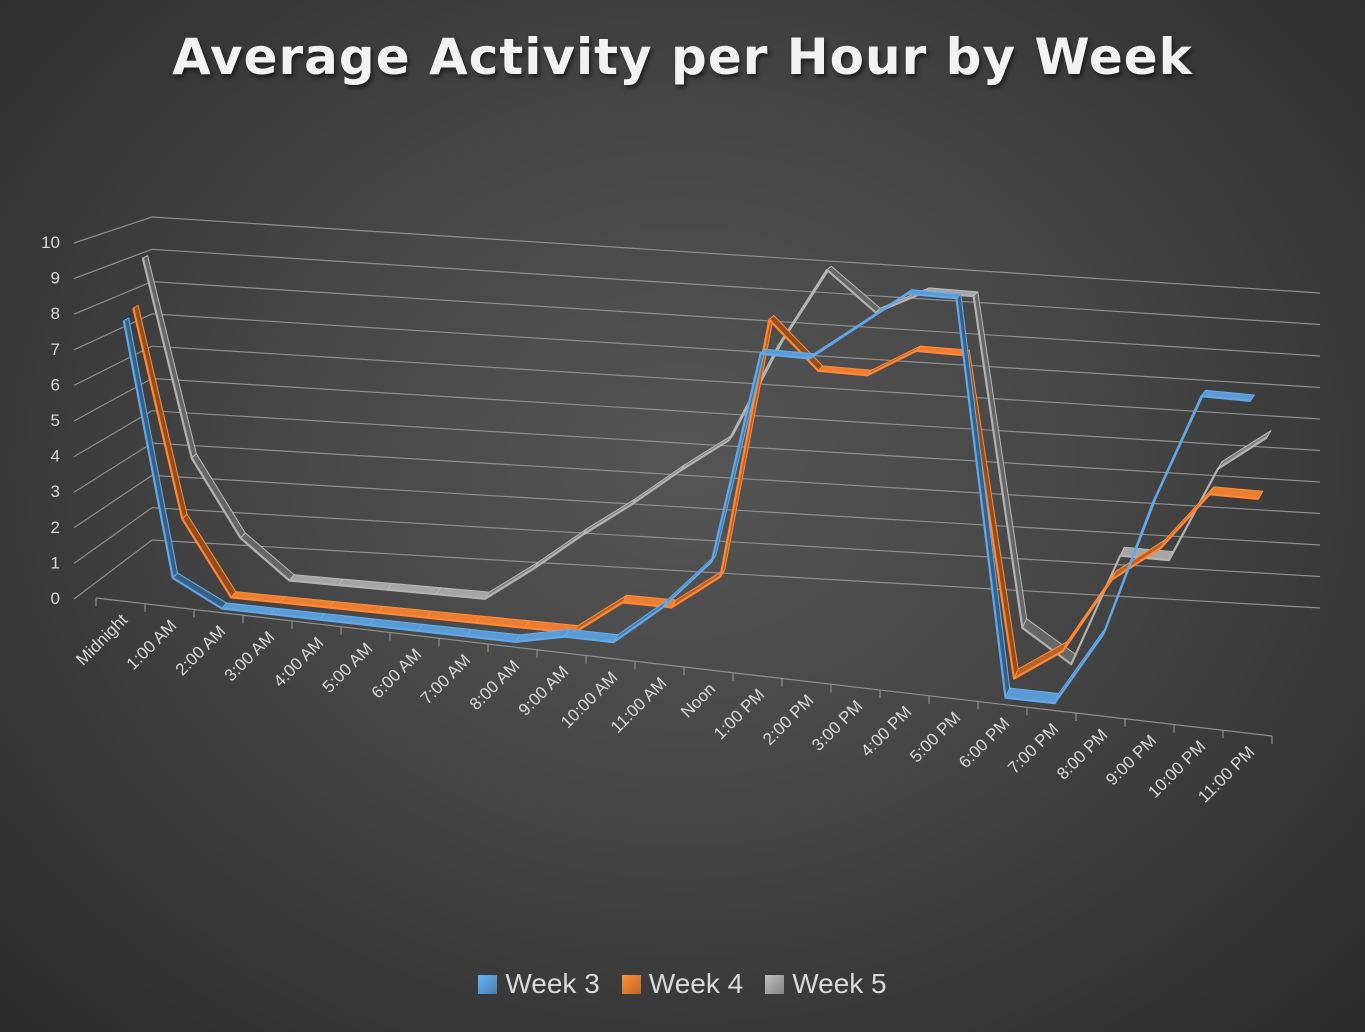  I want to click on y-tick-label: 6, so click(55, 384).